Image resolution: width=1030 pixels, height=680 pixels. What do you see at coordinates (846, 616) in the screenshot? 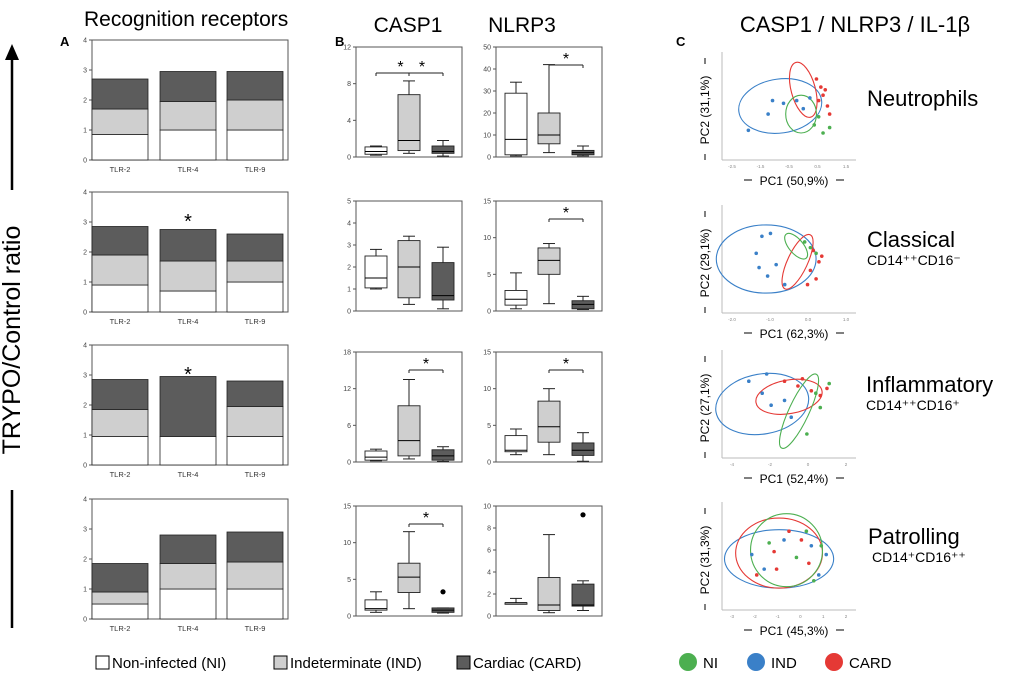
I see `pca-x-tick-label: 2` at bounding box center [846, 616].